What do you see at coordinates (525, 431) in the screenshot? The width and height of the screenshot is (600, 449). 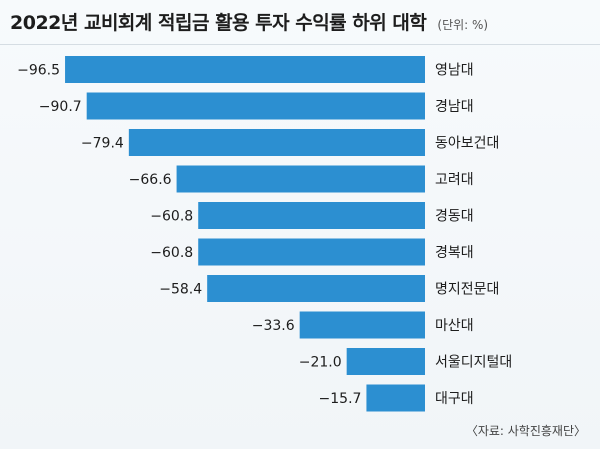 I see `source-note: 〈자료: 사학진흥재단〉` at bounding box center [525, 431].